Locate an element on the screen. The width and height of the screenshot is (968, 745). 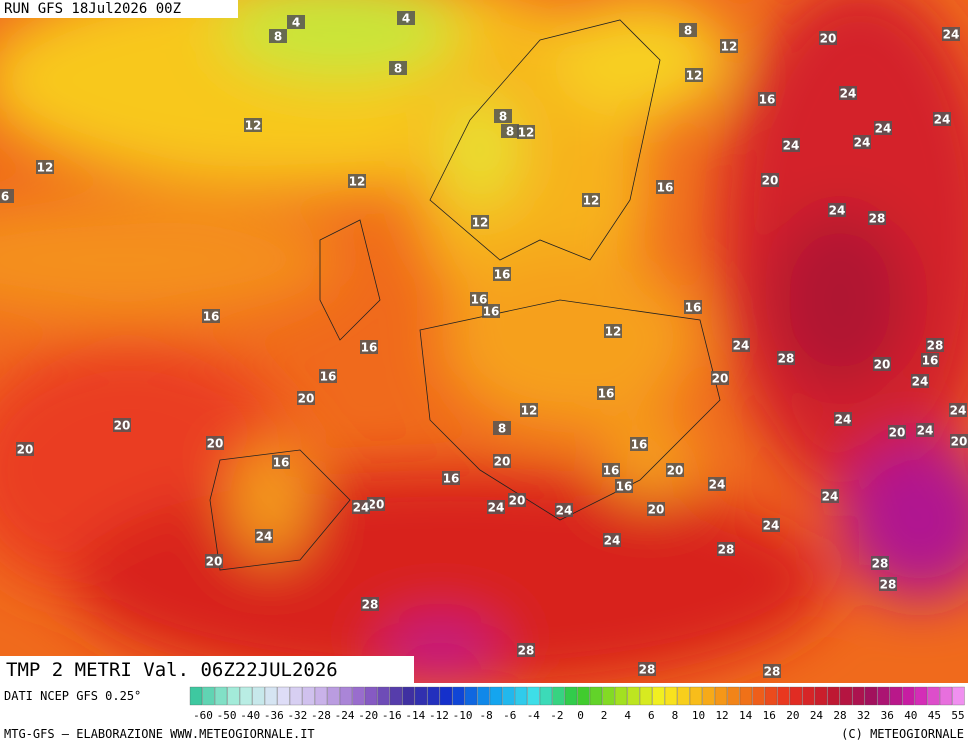
legend-label: 10 is located at coordinates (698, 715).